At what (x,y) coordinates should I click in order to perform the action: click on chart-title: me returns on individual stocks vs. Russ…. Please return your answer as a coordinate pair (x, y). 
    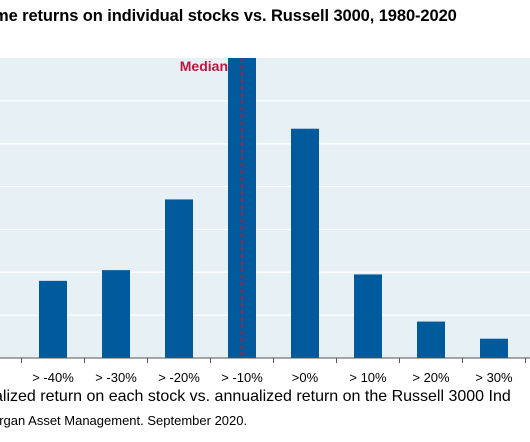
    Looking at the image, I should click on (228, 16).